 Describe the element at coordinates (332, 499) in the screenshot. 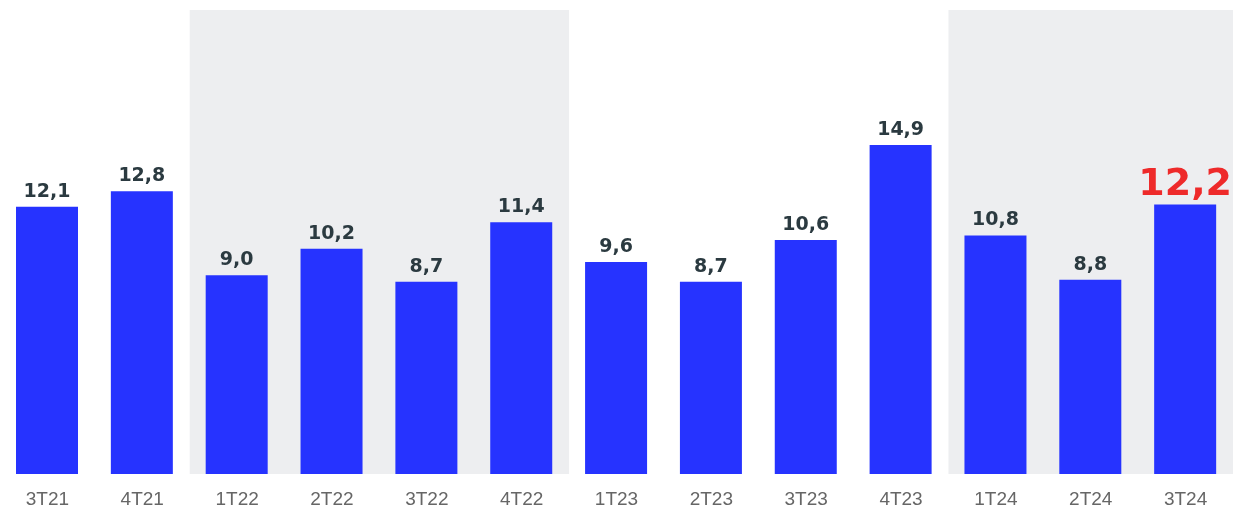

I see `x-tick-label: 2T22` at that location.